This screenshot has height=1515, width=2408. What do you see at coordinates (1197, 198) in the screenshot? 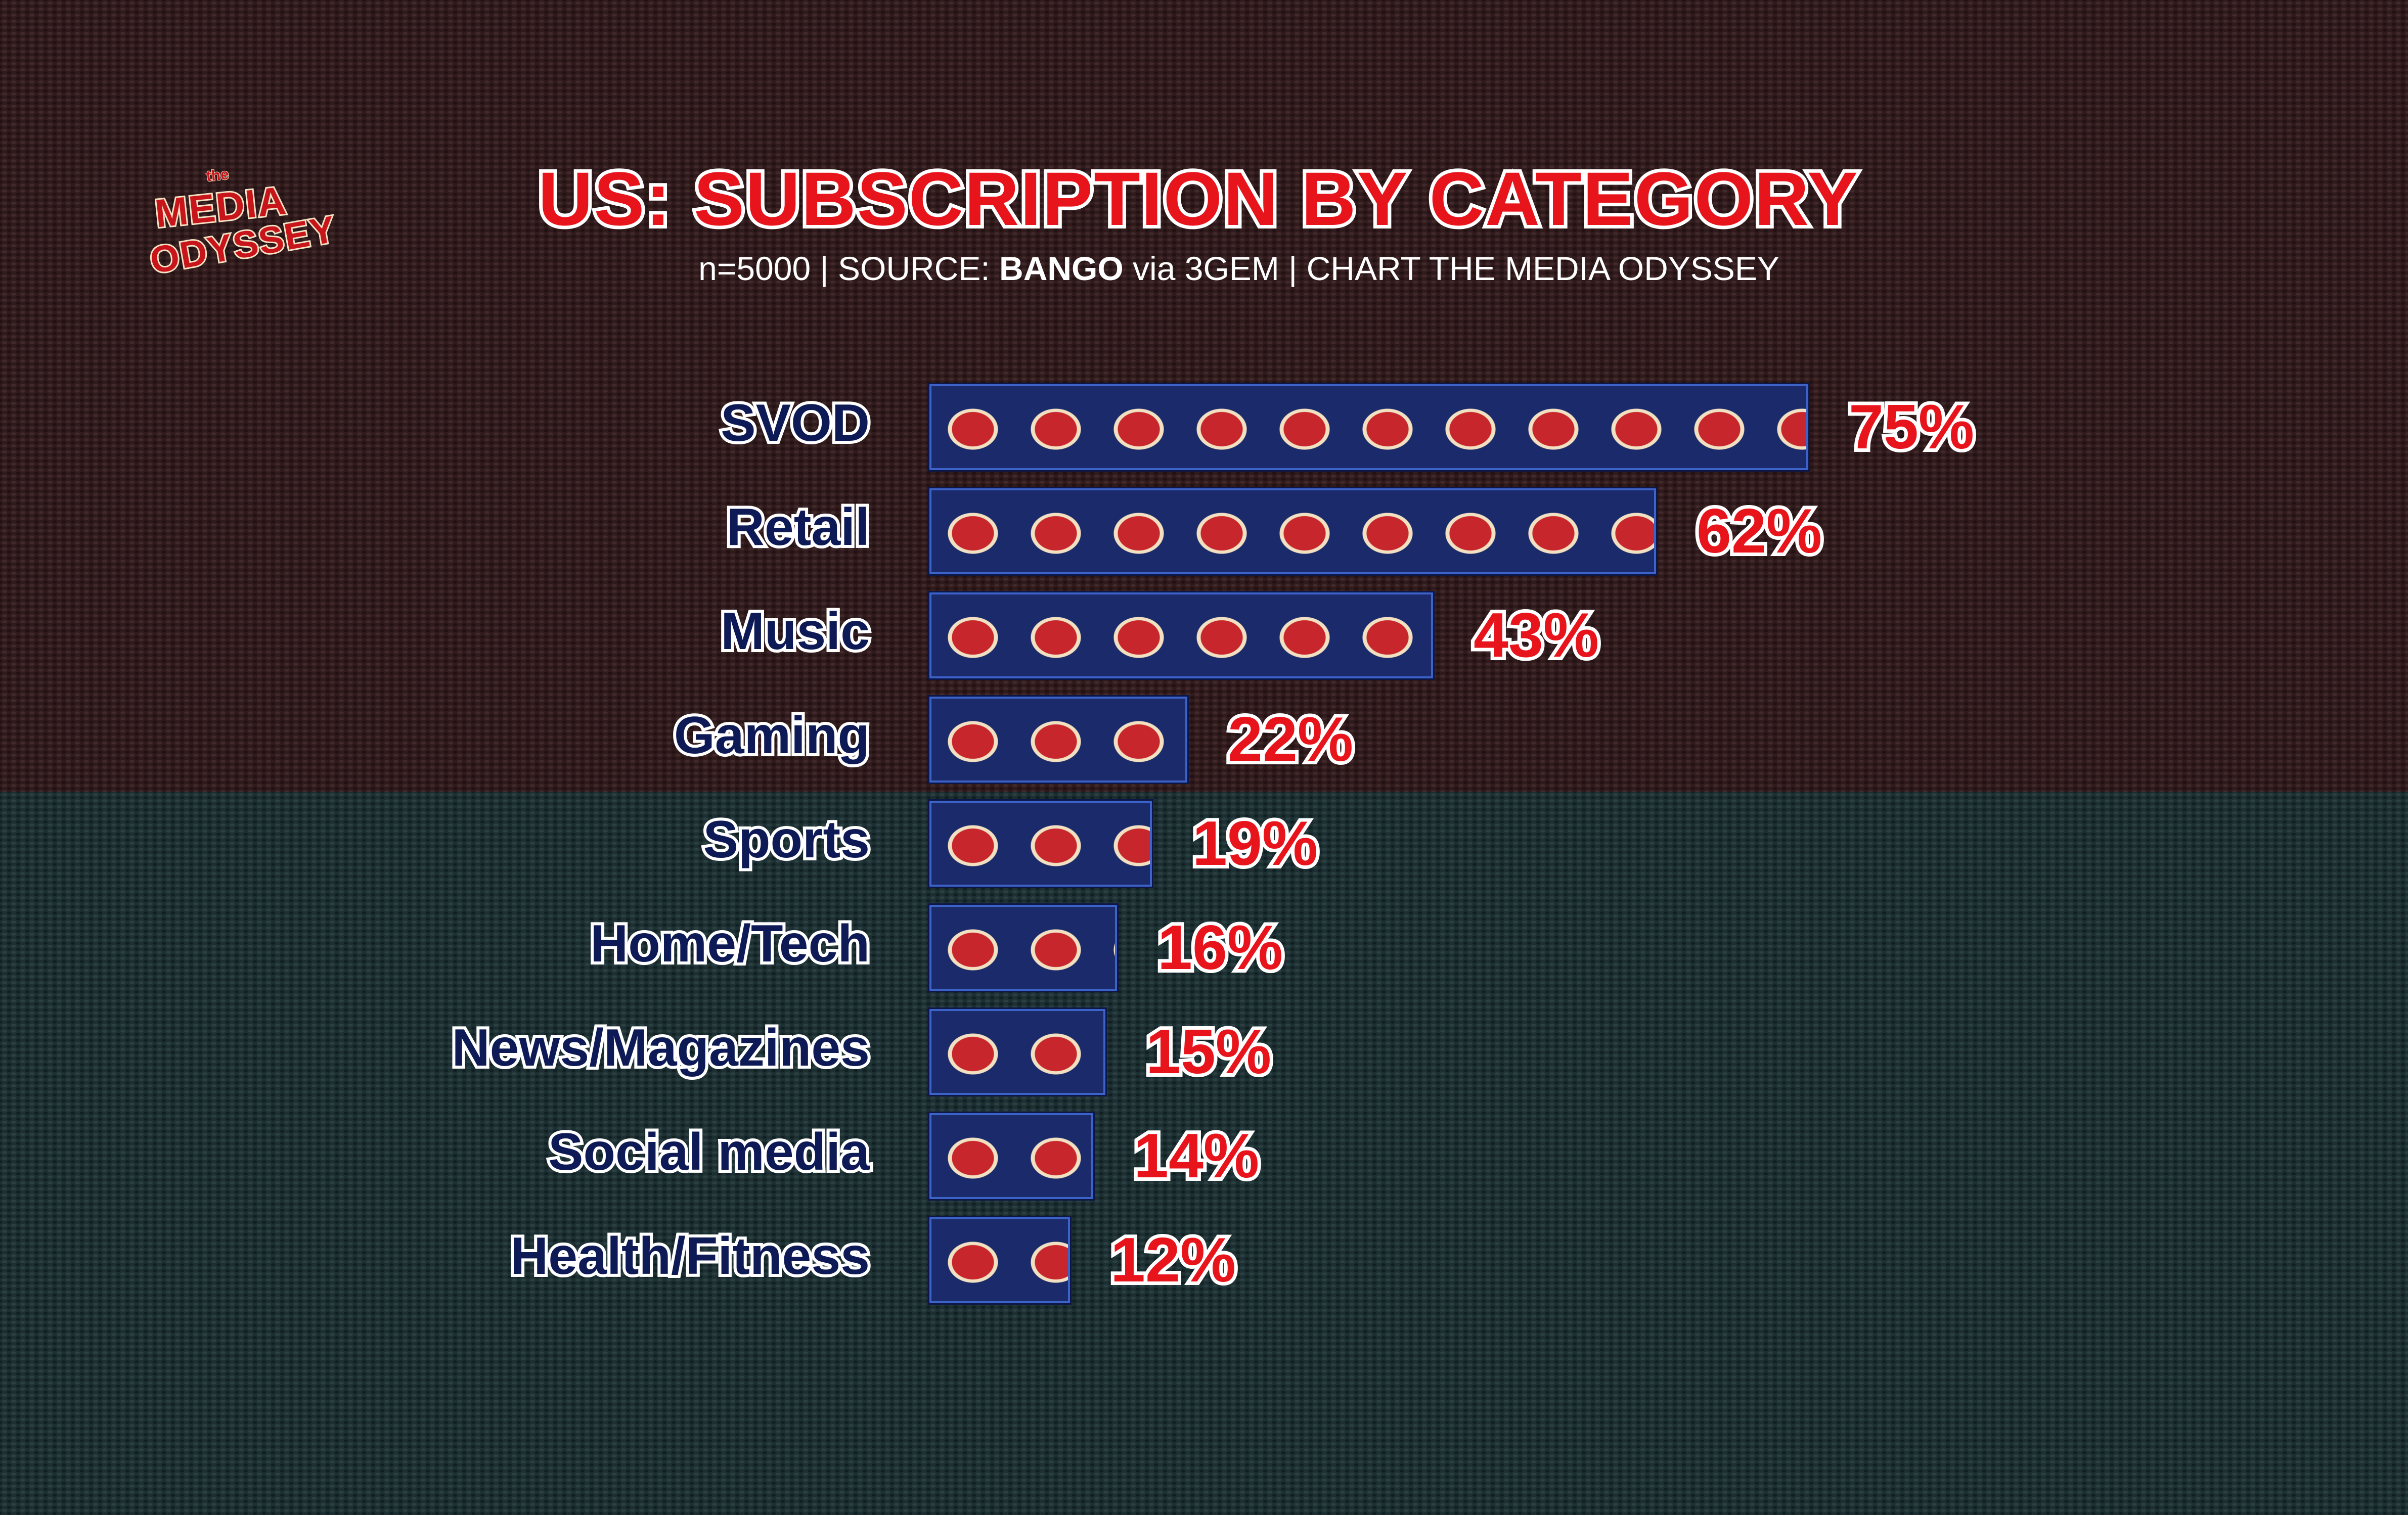
I see `chart-title: US: SUBSCRIPTION BY CATEGORY` at bounding box center [1197, 198].